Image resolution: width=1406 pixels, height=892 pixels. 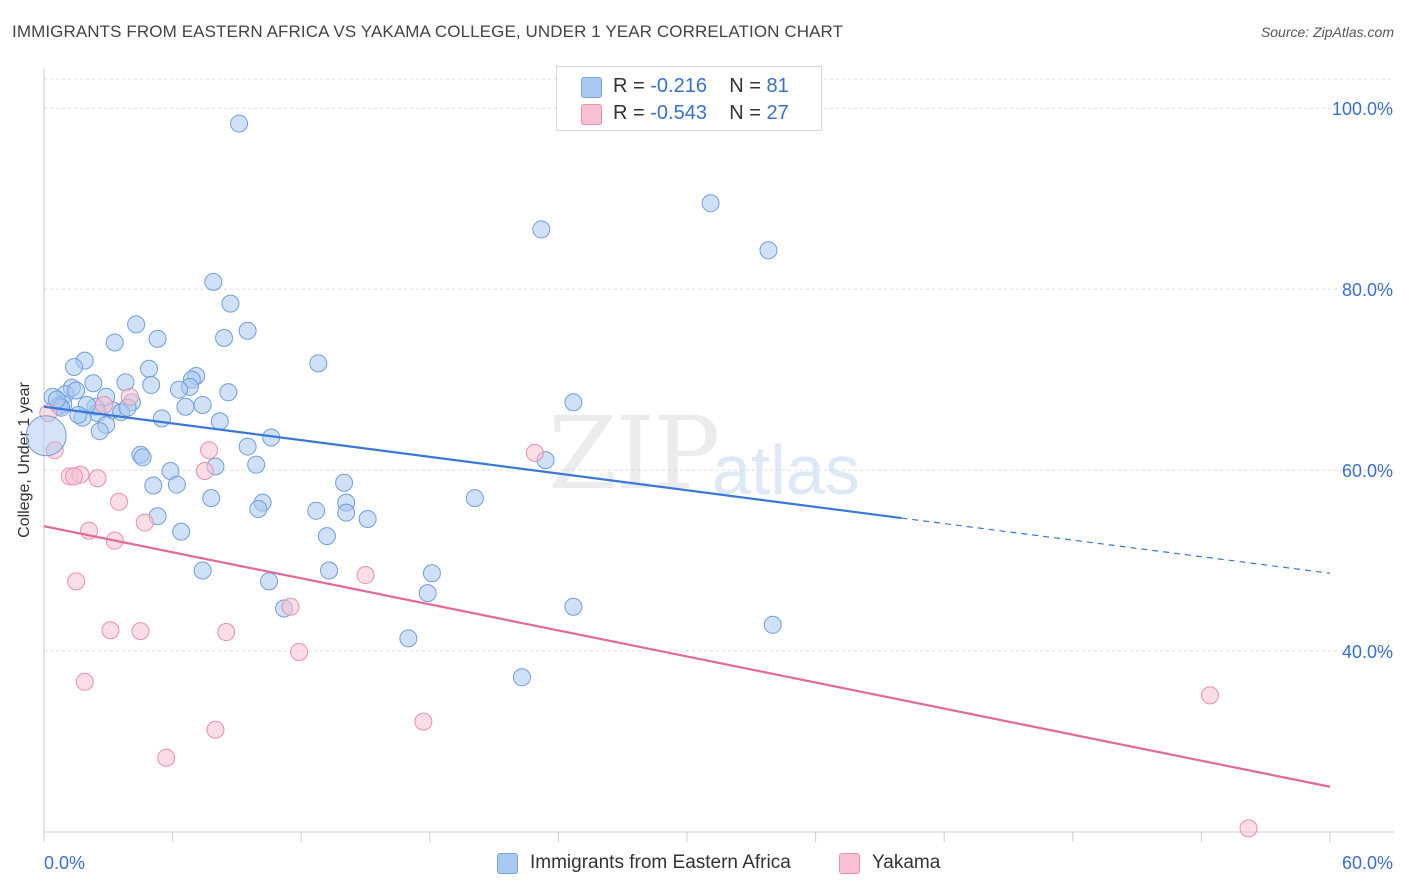 What do you see at coordinates (777, 86) in the screenshot?
I see `n-value: 81` at bounding box center [777, 86].